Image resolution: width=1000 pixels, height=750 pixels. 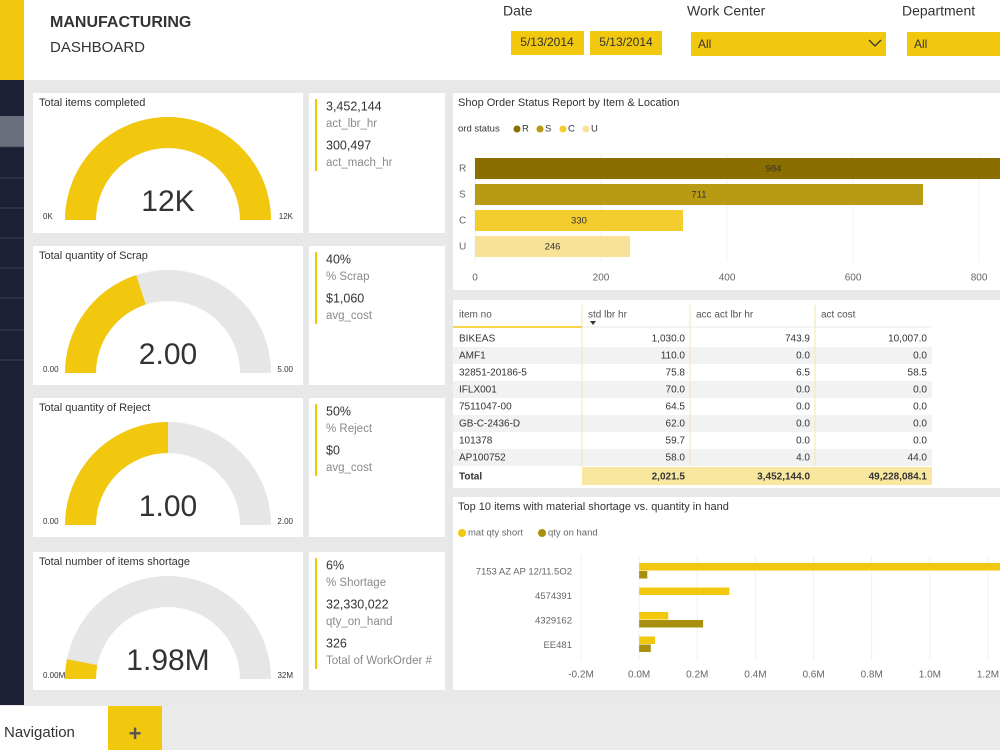 What do you see at coordinates (918, 373) in the screenshot?
I see `table-cell: 58.5` at bounding box center [918, 373].